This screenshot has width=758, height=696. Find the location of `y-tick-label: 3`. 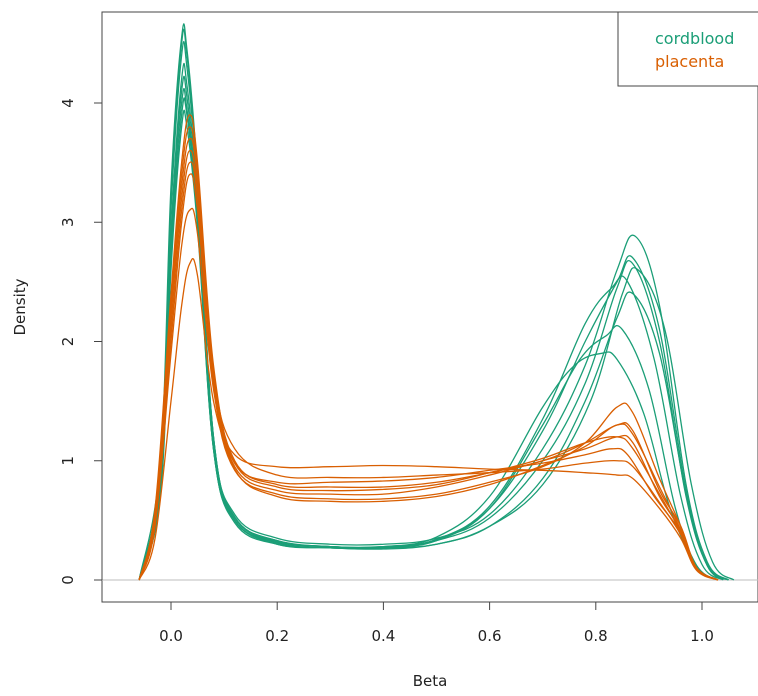

y-tick-label: 3 is located at coordinates (68, 222).